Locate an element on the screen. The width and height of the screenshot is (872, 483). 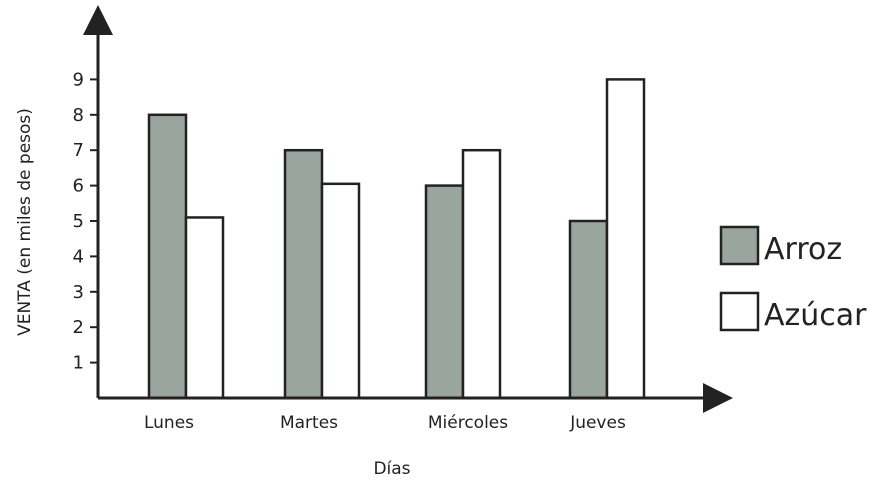
bar-arroz-martes is located at coordinates (303, 274).